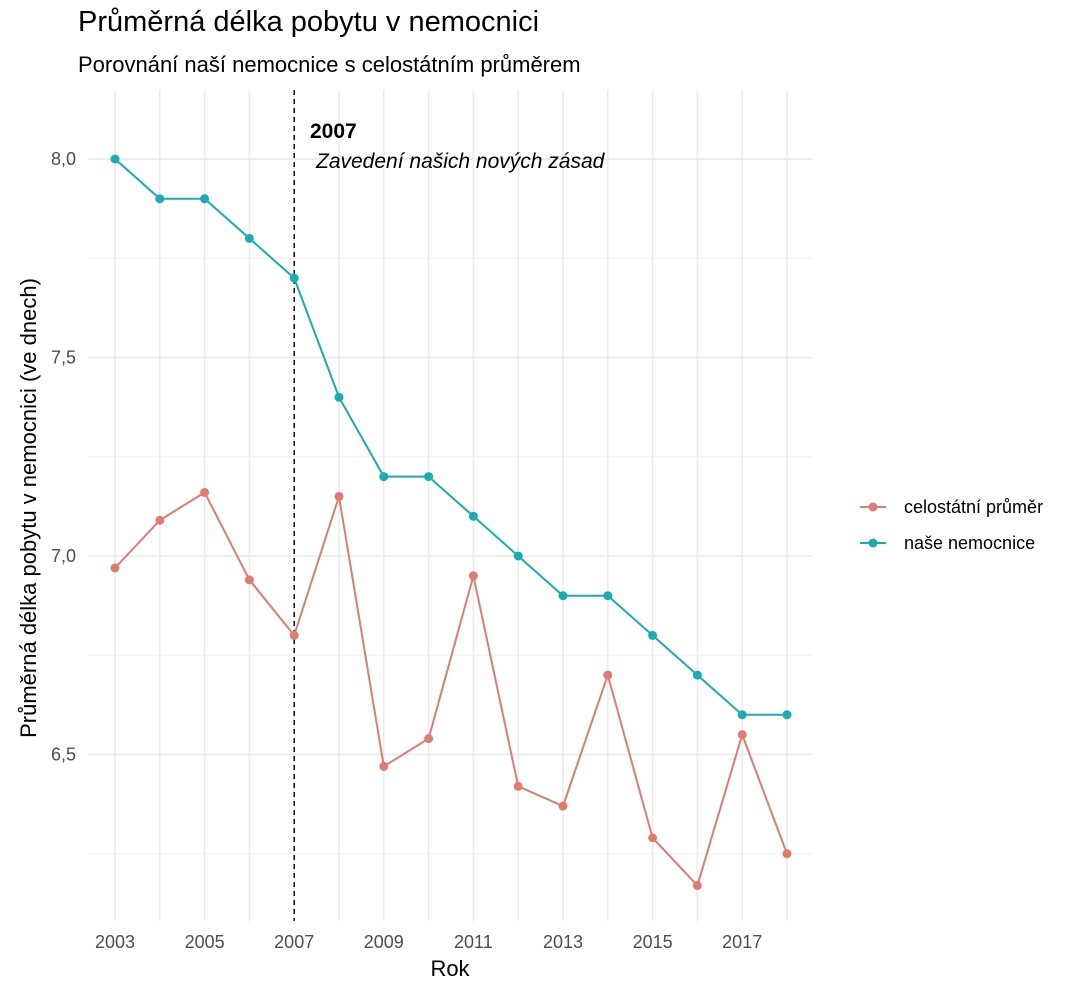 This screenshot has width=1077, height=992. I want to click on annotation-description-label: Zavedení našich nových zásad, so click(460, 161).